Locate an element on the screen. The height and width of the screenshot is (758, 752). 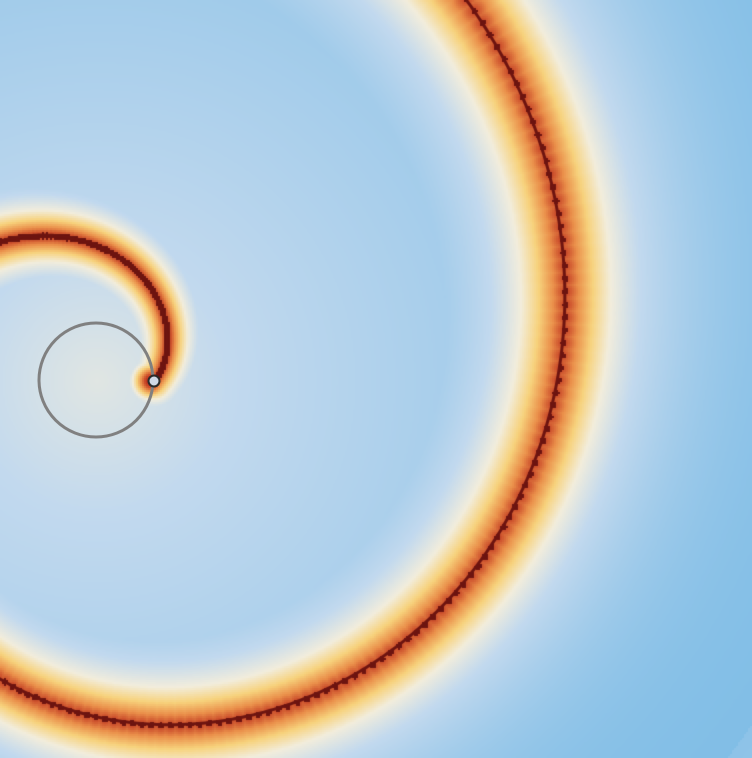
orbit-circle is located at coordinates (96, 380).